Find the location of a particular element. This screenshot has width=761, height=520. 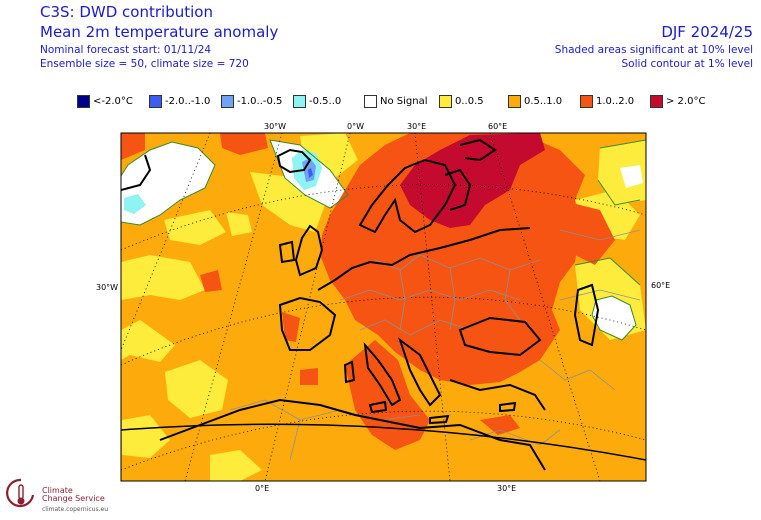

legend-item: 0..0.5 is located at coordinates (461, 101).